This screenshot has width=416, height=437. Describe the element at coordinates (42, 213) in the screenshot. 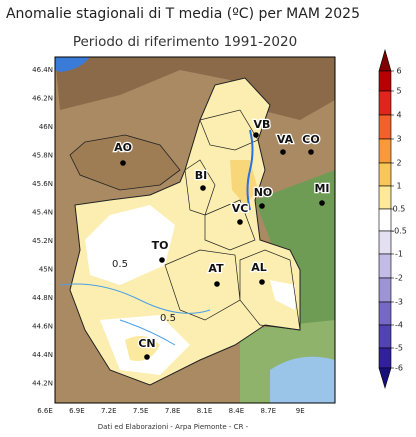

I see `lat-label: 45.4N` at that location.